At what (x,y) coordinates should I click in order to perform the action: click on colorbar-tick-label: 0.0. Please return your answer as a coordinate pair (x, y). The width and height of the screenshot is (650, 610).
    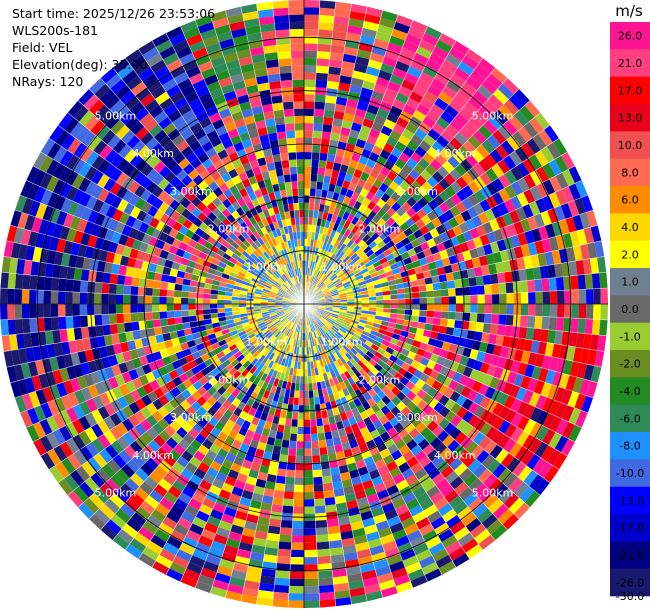
    Looking at the image, I should click on (630, 309).